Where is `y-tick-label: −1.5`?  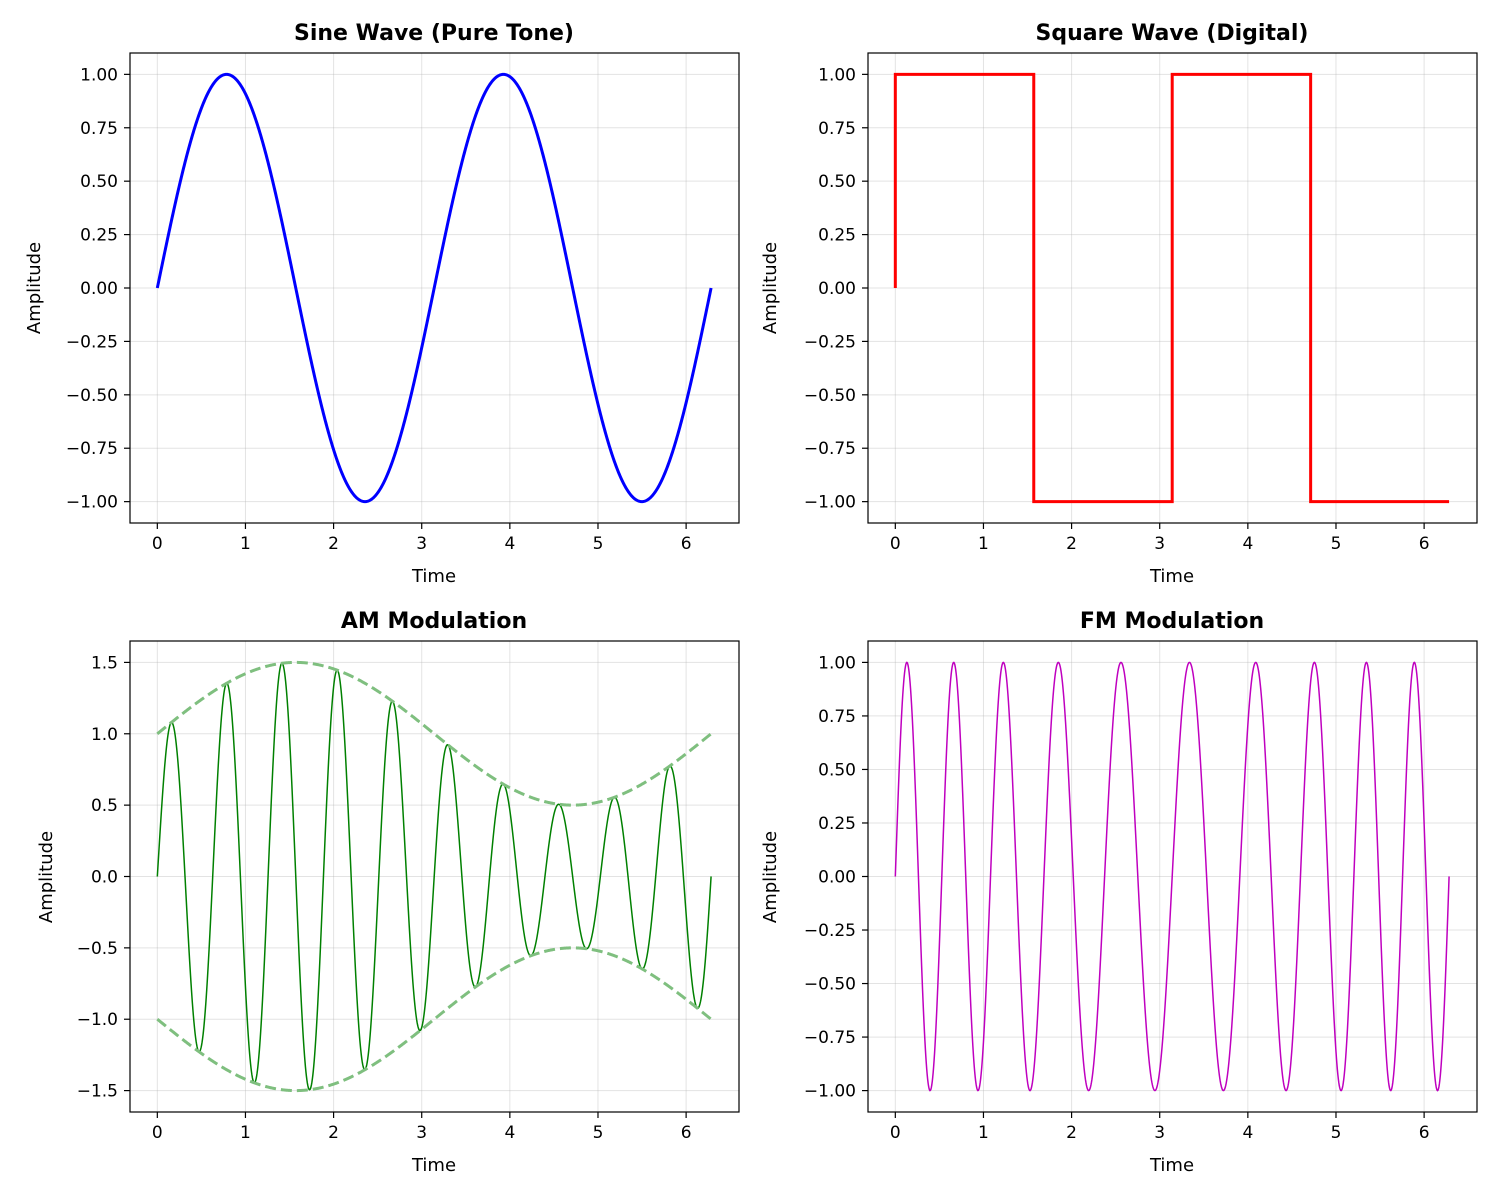
y-tick-label: −1.5 is located at coordinates (97, 1092).